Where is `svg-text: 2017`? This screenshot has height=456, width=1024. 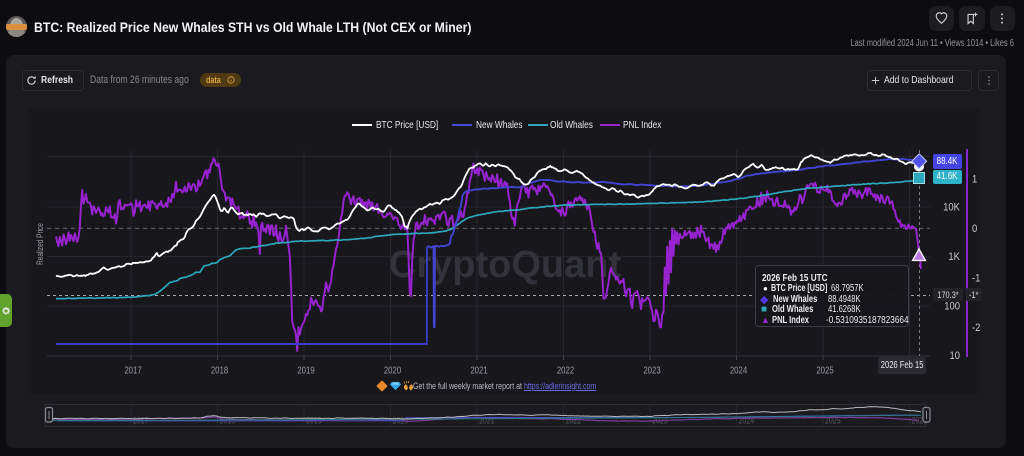
svg-text: 2017 is located at coordinates (132, 370).